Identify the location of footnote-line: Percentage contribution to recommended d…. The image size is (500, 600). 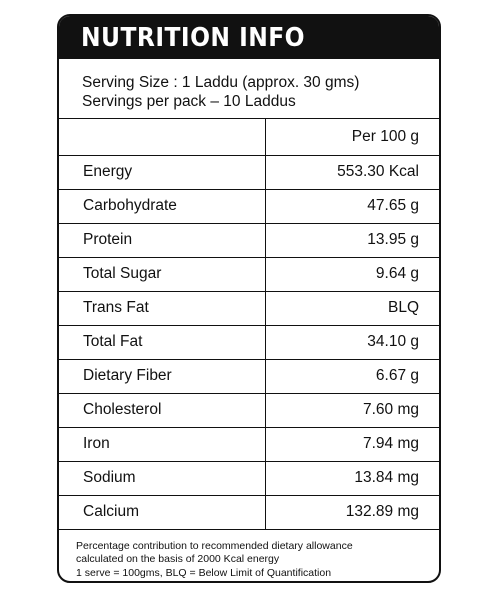
(214, 545).